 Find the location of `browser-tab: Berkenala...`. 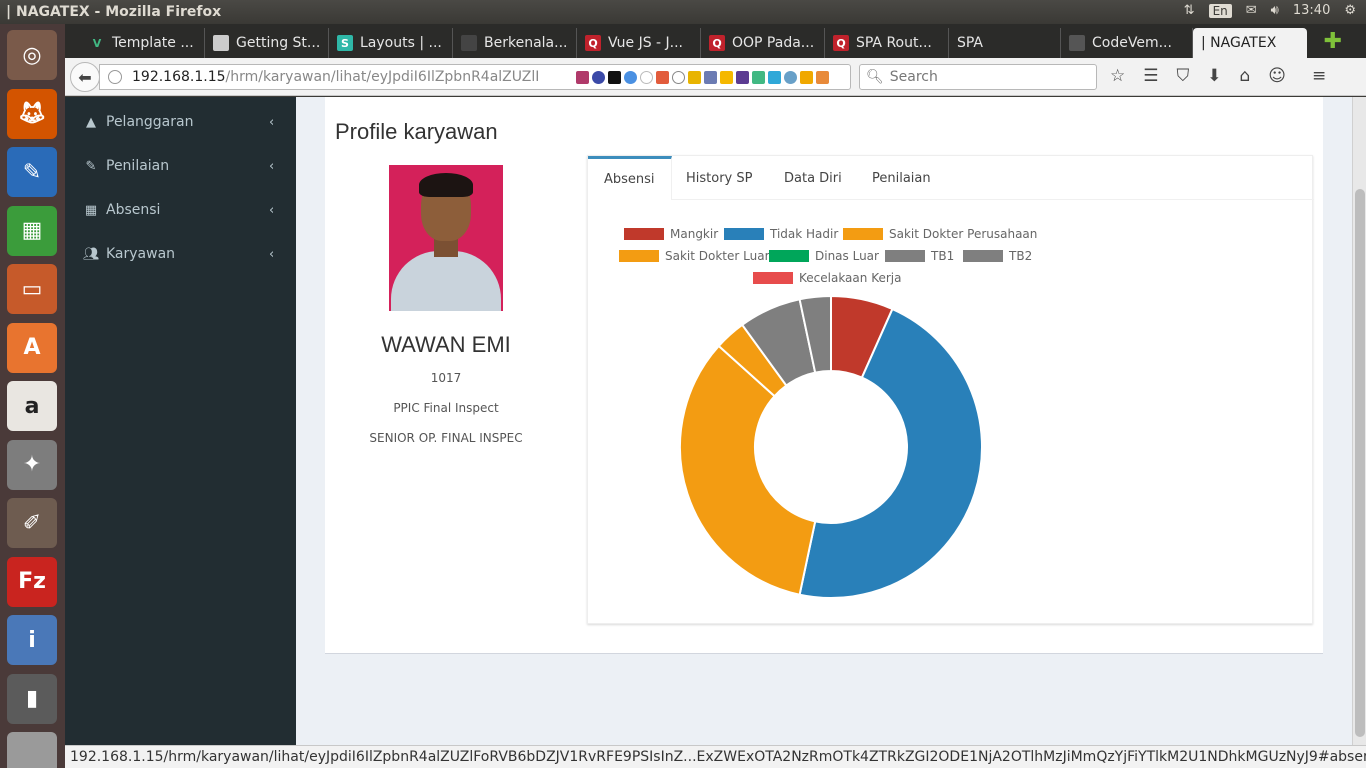

browser-tab: Berkenala... is located at coordinates (515, 43).